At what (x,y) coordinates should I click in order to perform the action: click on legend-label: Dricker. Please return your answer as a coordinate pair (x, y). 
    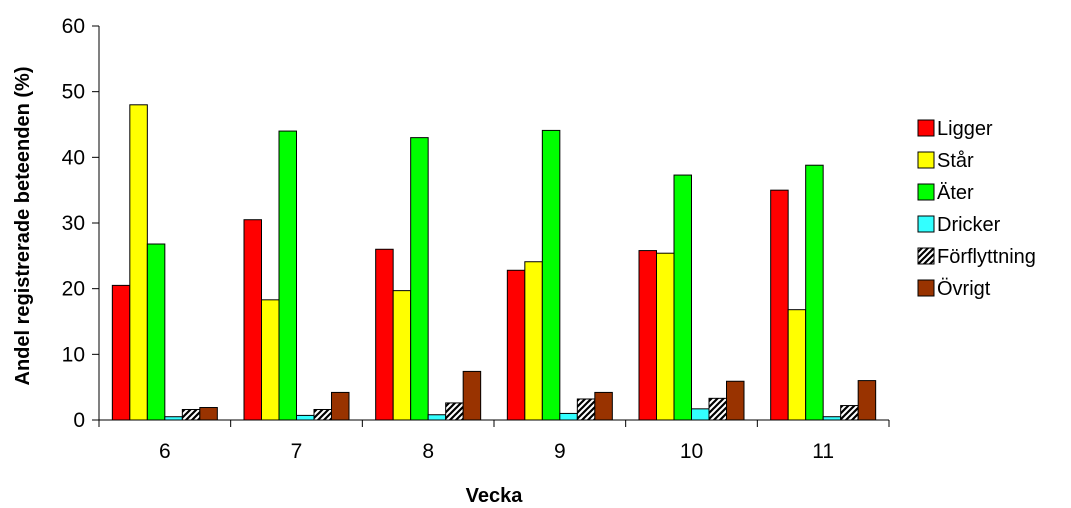
    Looking at the image, I should click on (969, 225).